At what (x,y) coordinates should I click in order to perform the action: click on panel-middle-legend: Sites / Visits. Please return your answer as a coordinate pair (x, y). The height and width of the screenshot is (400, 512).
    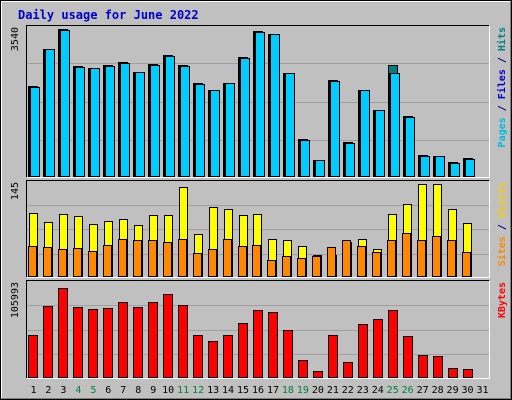
    Looking at the image, I should click on (502, 224).